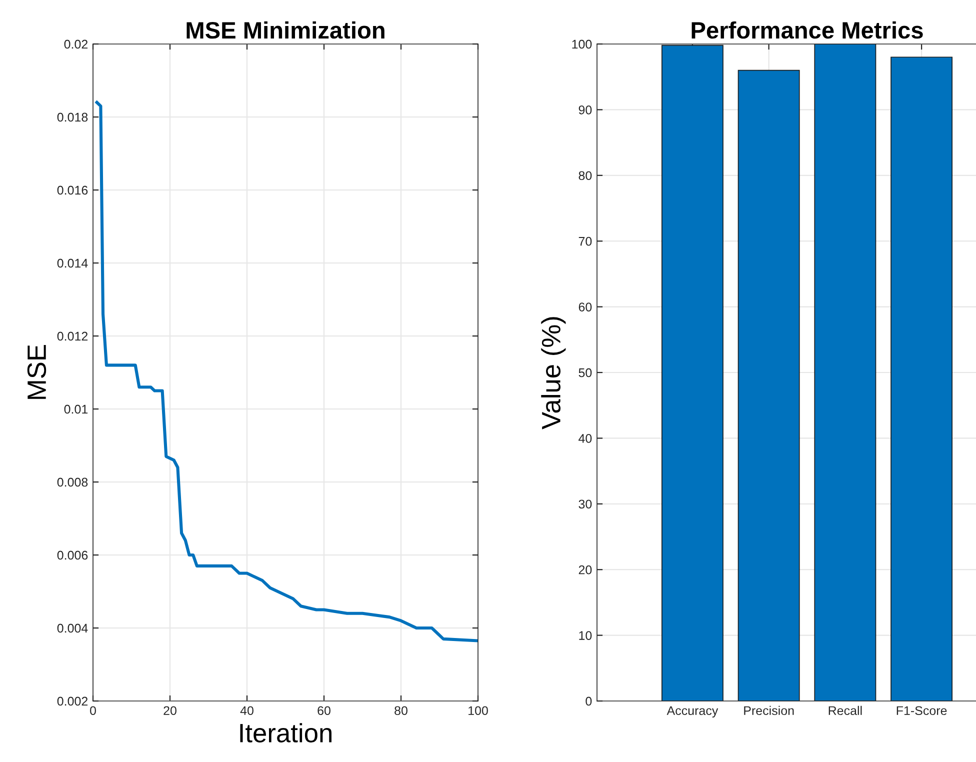 The height and width of the screenshot is (762, 976). I want to click on x-tick-label: F1-Score, so click(921, 711).